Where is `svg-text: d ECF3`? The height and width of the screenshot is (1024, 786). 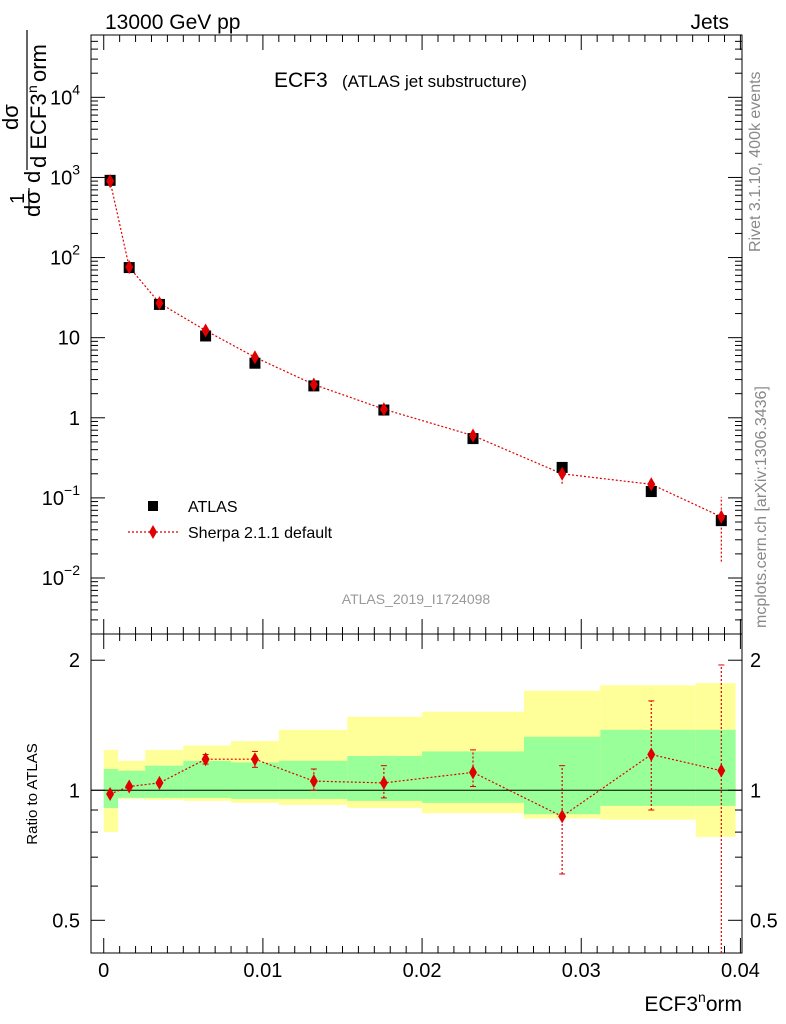 svg-text: d ECF3 is located at coordinates (38, 130).